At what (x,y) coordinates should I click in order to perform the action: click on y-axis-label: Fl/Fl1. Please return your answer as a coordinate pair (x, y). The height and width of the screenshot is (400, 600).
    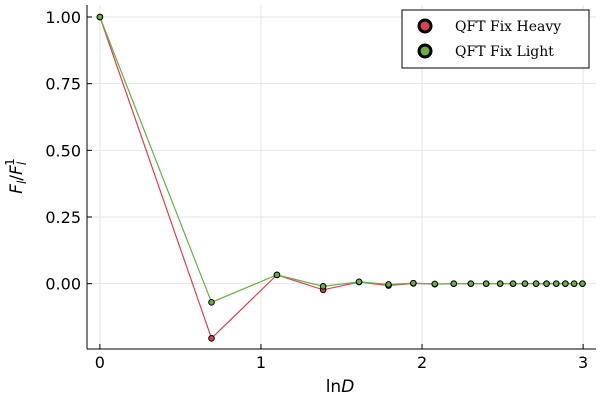
    Looking at the image, I should click on (16, 176).